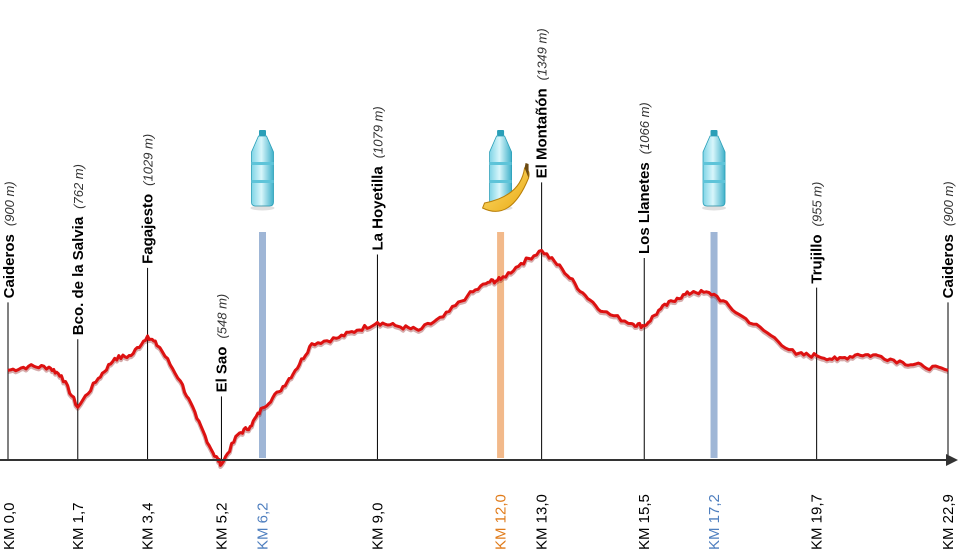 The image size is (960, 553). What do you see at coordinates (377, 132) in the screenshot?
I see `waypoint-altitude: (1079 m)` at bounding box center [377, 132].